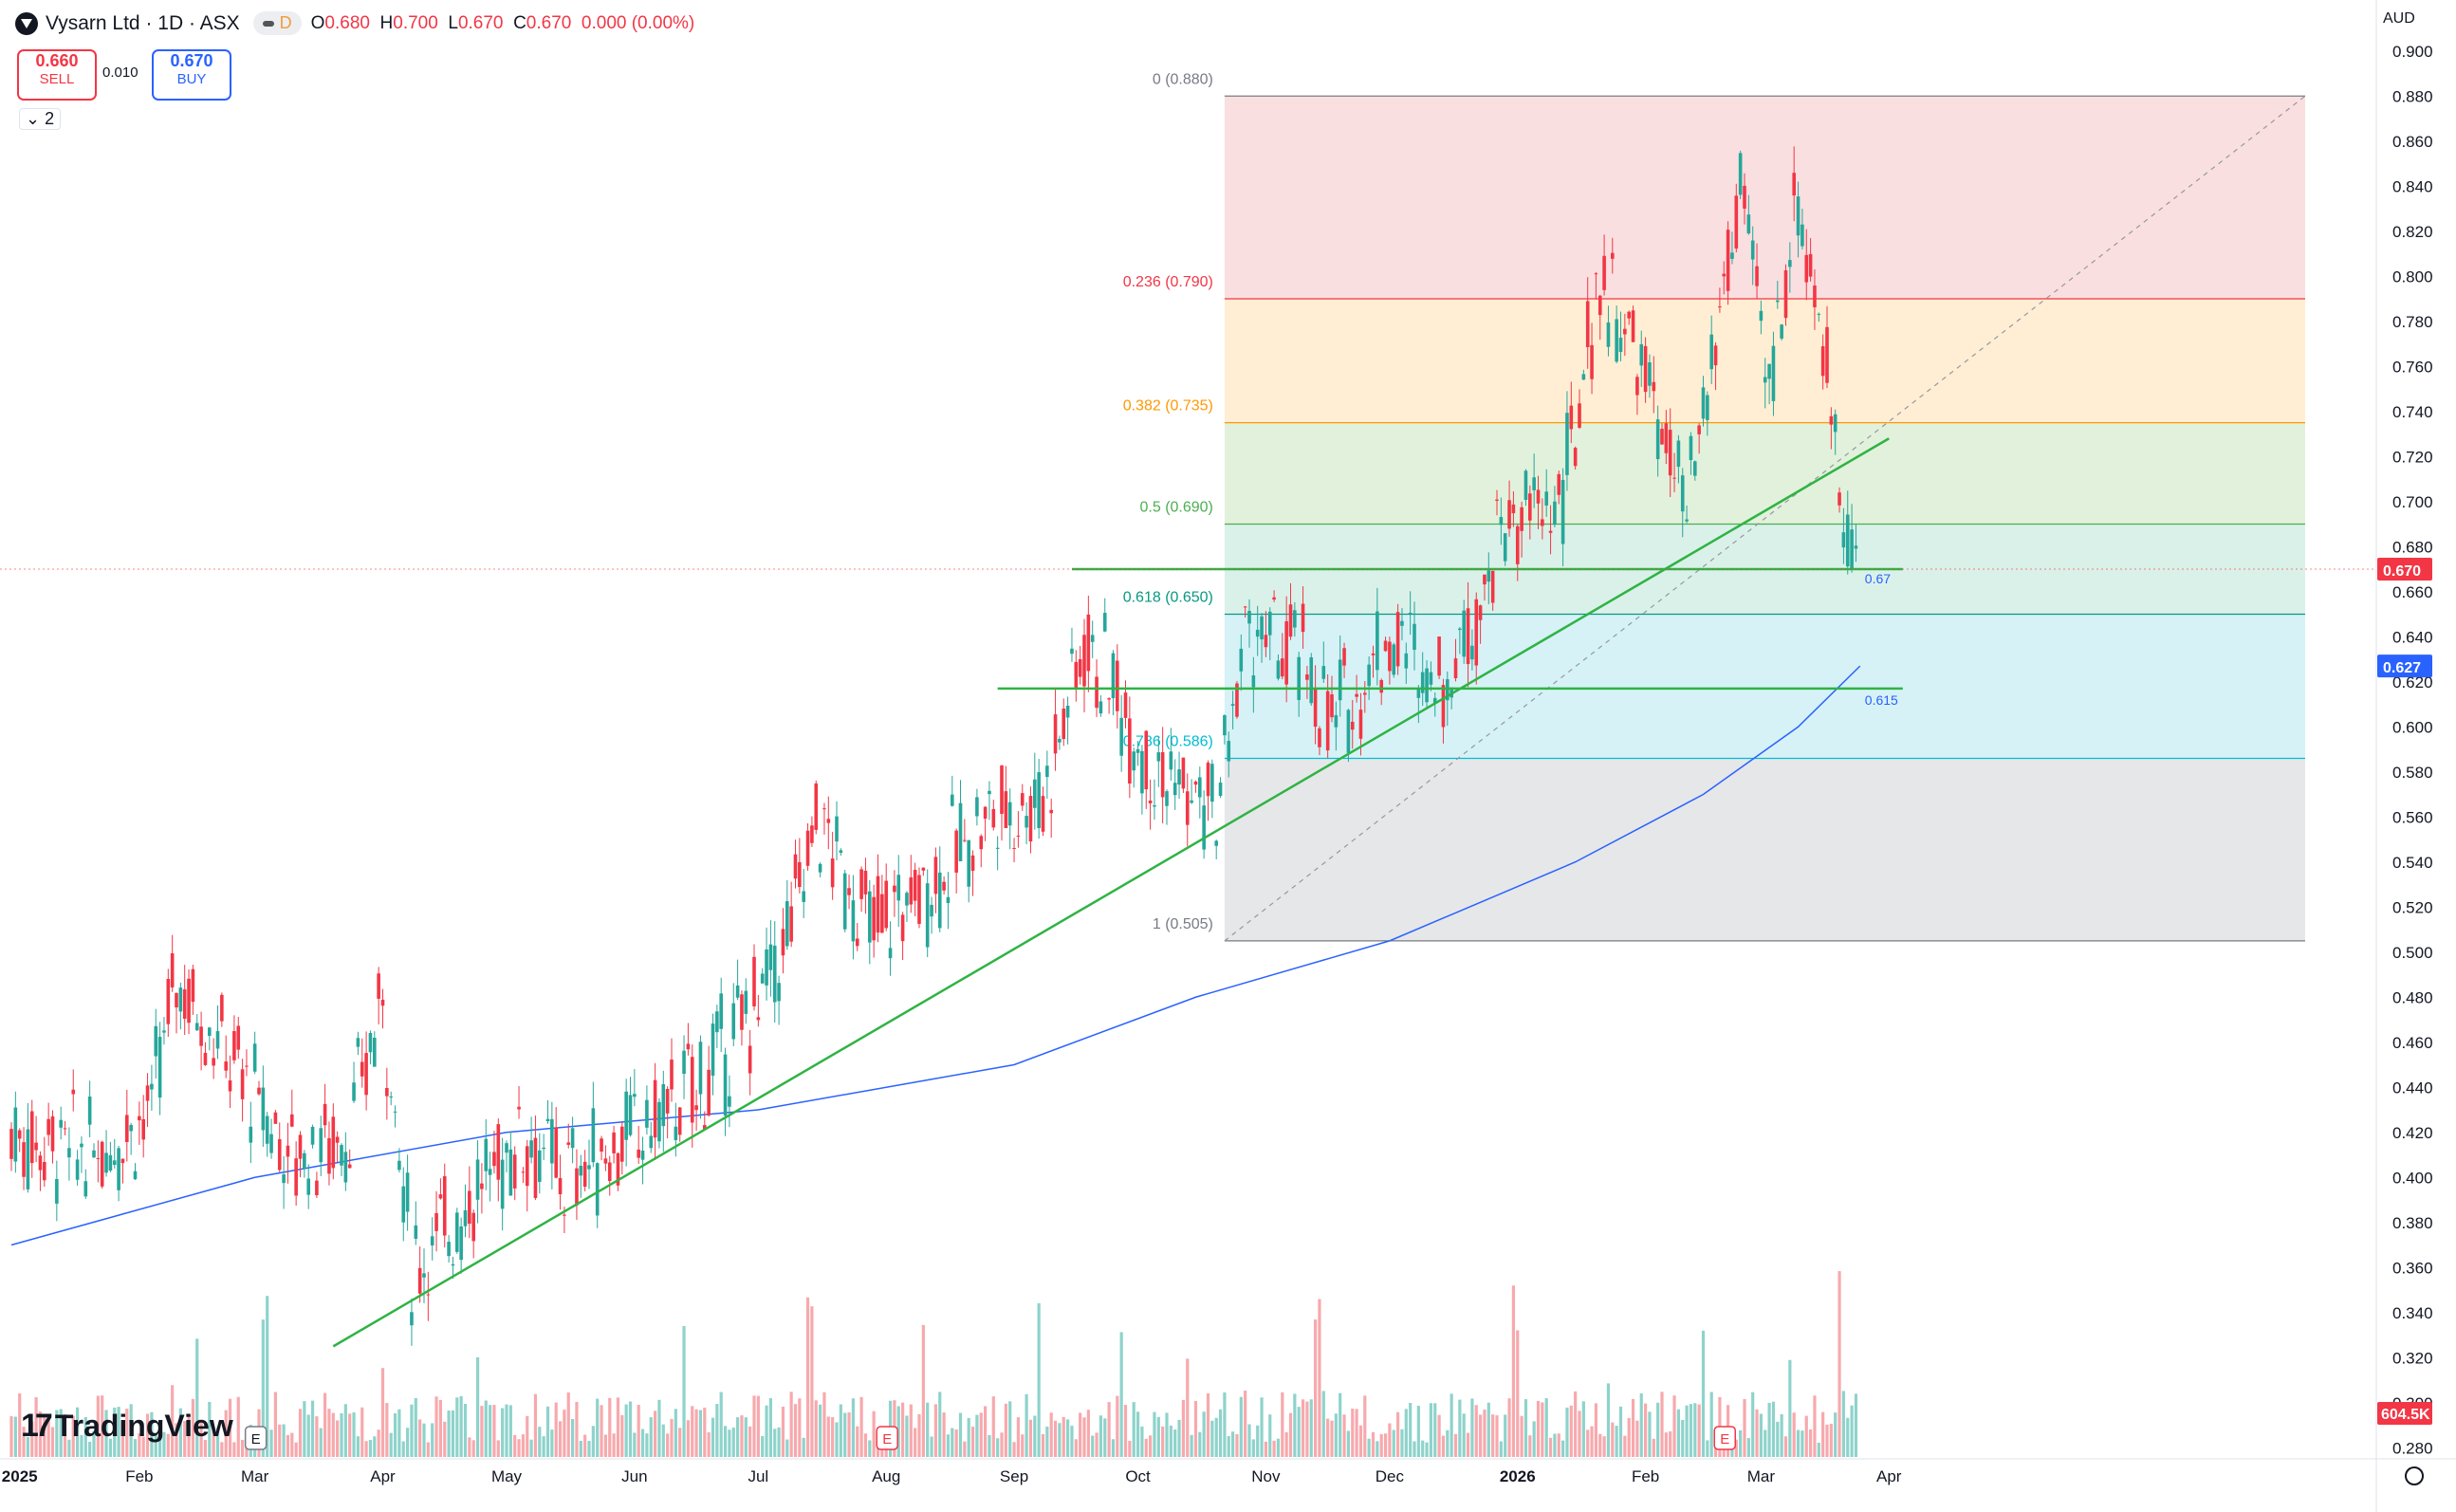  What do you see at coordinates (57, 75) in the screenshot?
I see `sell-button: 0.660 SELL` at bounding box center [57, 75].